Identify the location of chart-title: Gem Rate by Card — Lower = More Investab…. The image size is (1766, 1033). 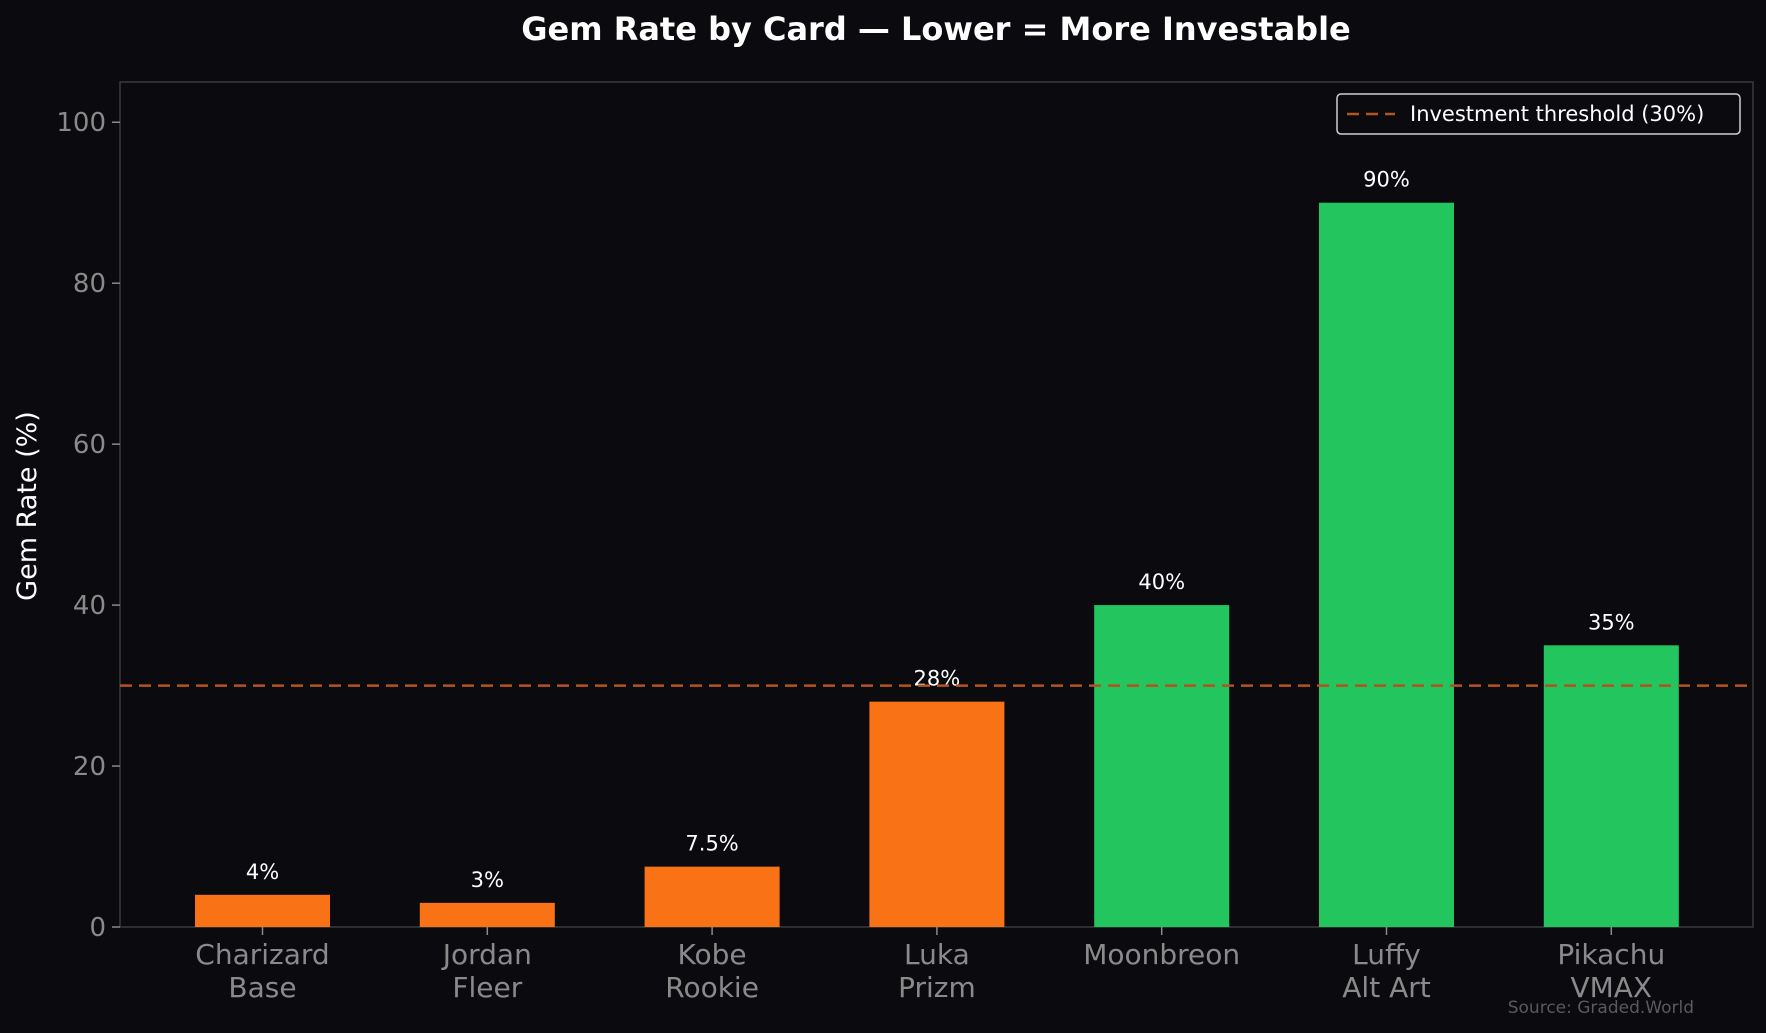
(936, 29).